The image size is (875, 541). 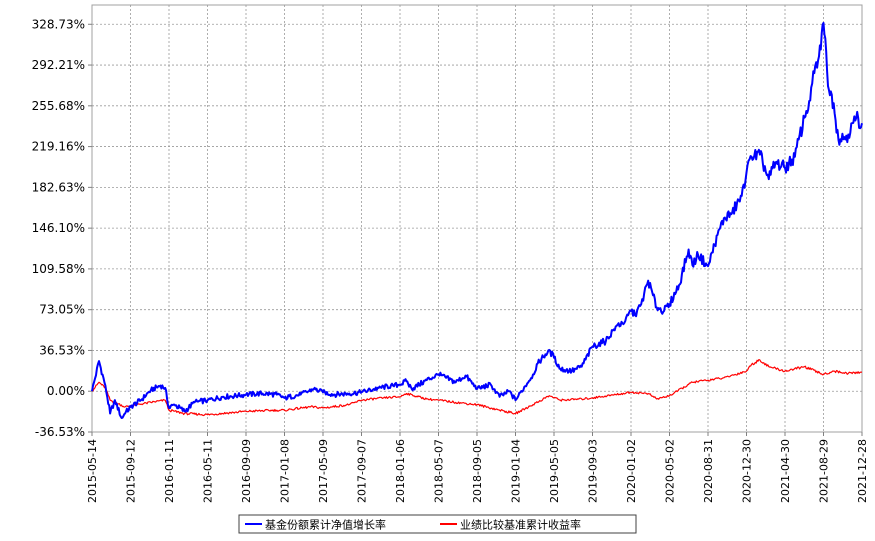 I want to click on y-tick-label: 292.21%, so click(x=58, y=65).